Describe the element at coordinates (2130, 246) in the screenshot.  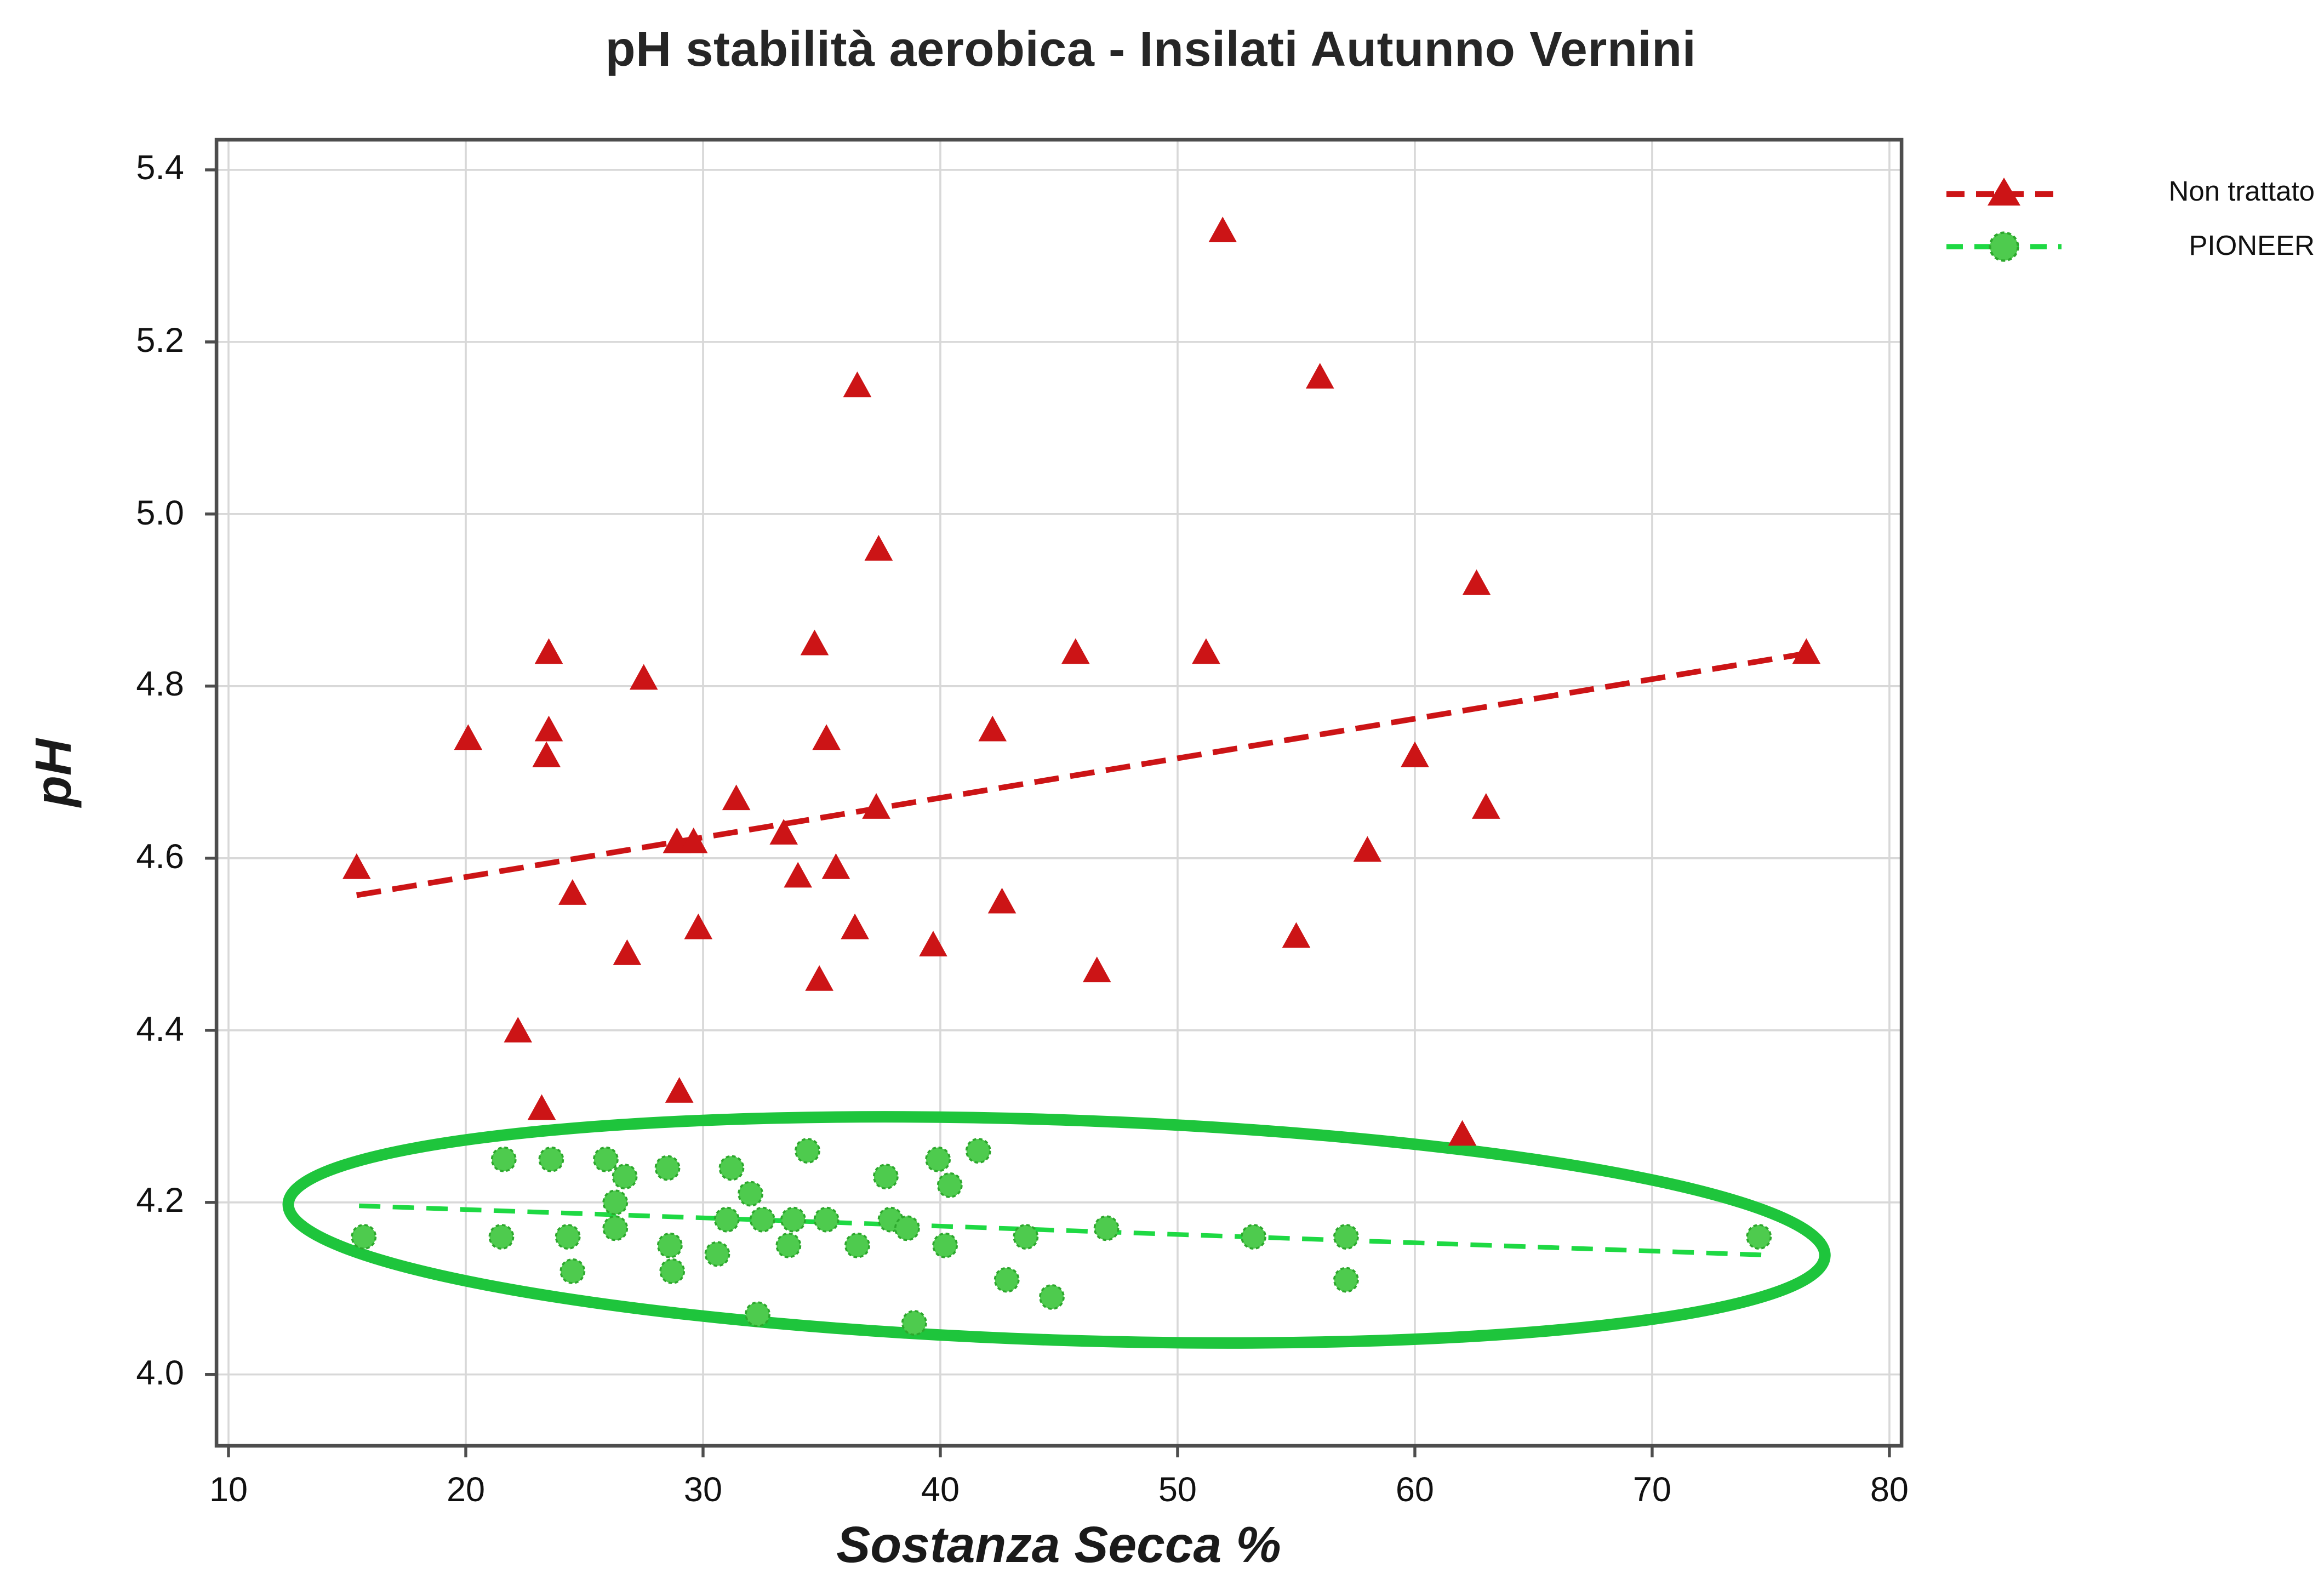
I see `legend-entry-pioneer: PIONEER` at that location.